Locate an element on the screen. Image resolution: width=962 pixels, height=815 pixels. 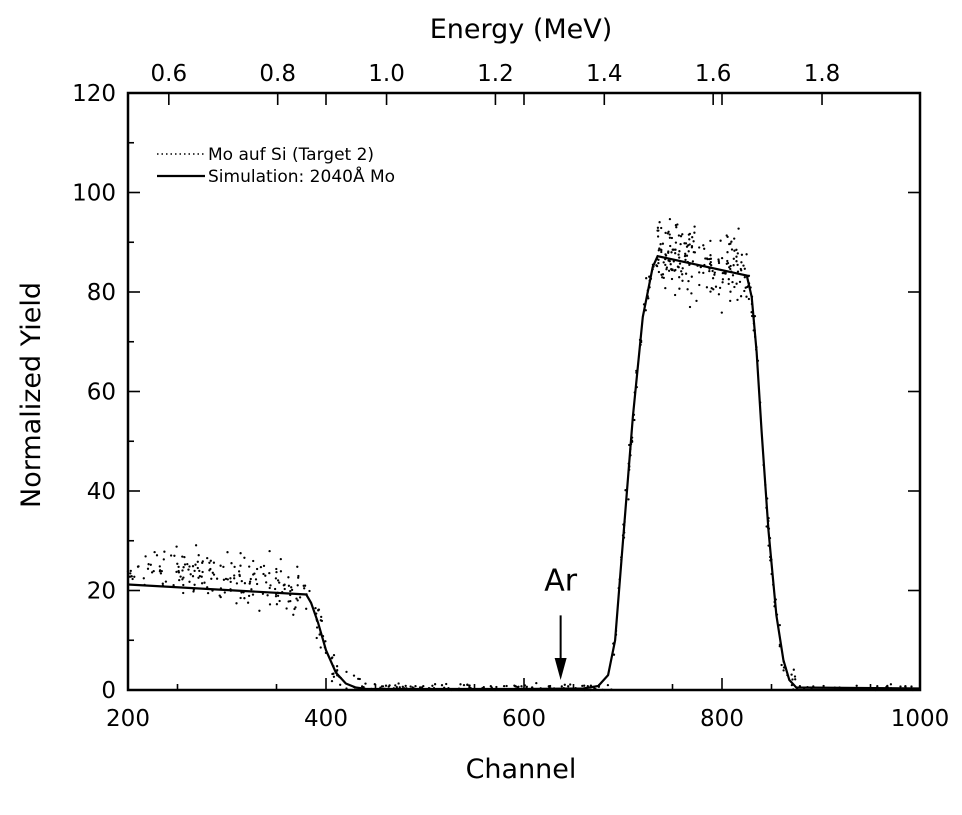
x2-tick-label: 1.2 is located at coordinates (495, 74).